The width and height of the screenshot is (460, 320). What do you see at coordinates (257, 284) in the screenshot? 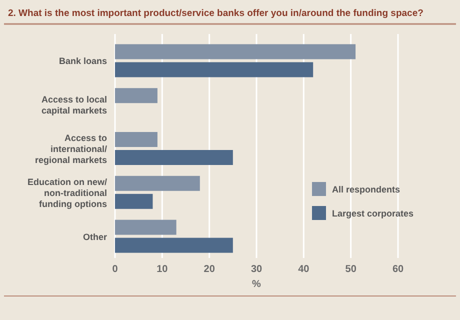
I see `x-axis-title: %` at bounding box center [257, 284].